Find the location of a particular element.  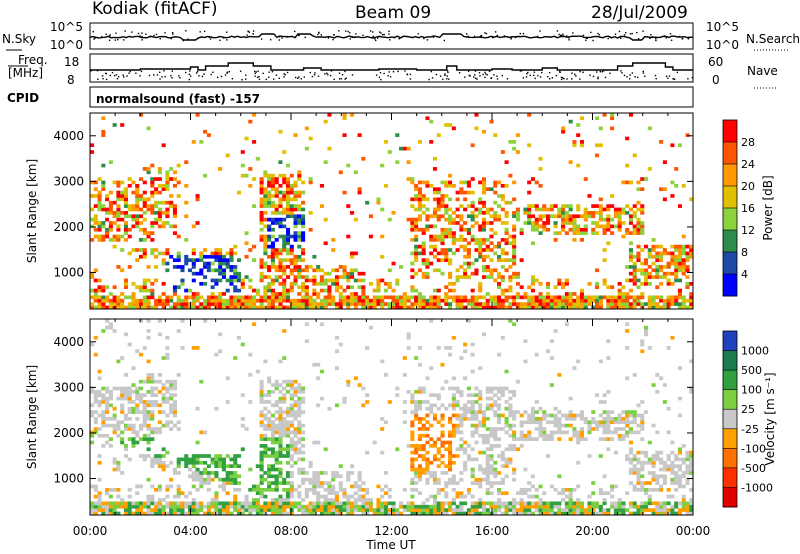

power-colorbar-label: Power [dB] is located at coordinates (768, 207).